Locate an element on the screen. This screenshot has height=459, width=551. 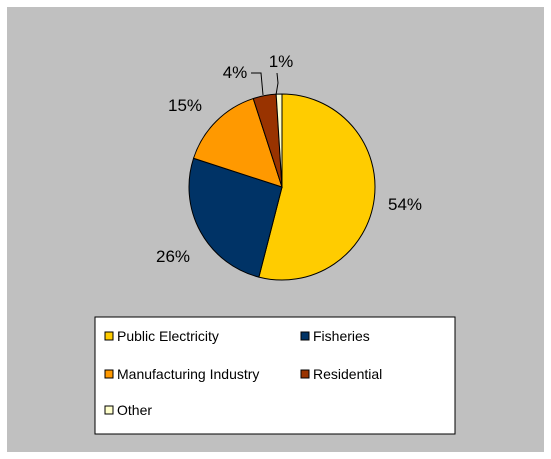
legend-swatch-other is located at coordinates (109, 410).